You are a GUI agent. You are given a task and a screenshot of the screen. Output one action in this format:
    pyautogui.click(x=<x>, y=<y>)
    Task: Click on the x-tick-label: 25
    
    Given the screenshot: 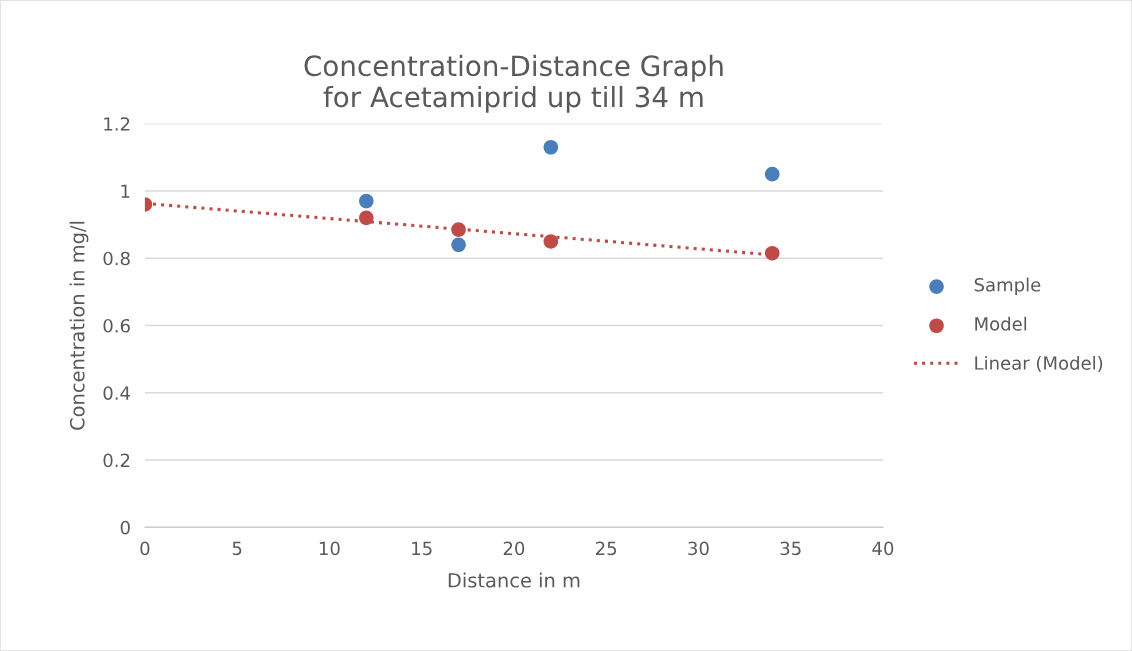 What is the action you would take?
    pyautogui.click(x=606, y=548)
    